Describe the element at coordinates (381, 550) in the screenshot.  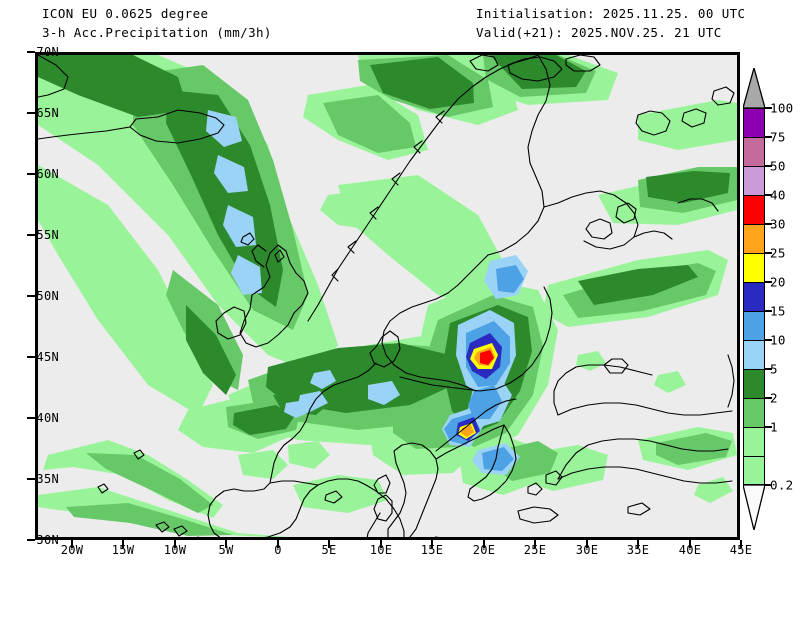
I see `lon-tick-label: 10E` at that location.